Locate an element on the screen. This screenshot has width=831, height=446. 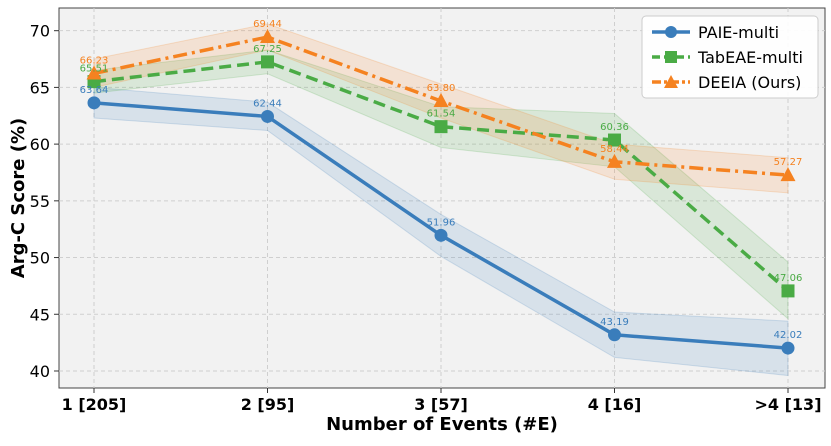
paie-multi-data-label: 62.44 is located at coordinates (267, 103).